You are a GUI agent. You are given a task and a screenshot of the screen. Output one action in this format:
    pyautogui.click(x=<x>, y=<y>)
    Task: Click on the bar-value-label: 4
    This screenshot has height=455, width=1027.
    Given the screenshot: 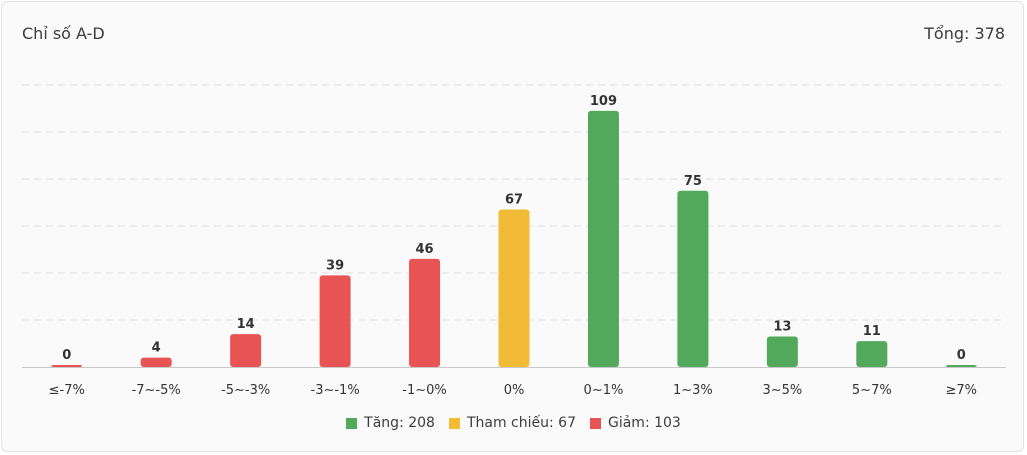 What is the action you would take?
    pyautogui.click(x=156, y=348)
    